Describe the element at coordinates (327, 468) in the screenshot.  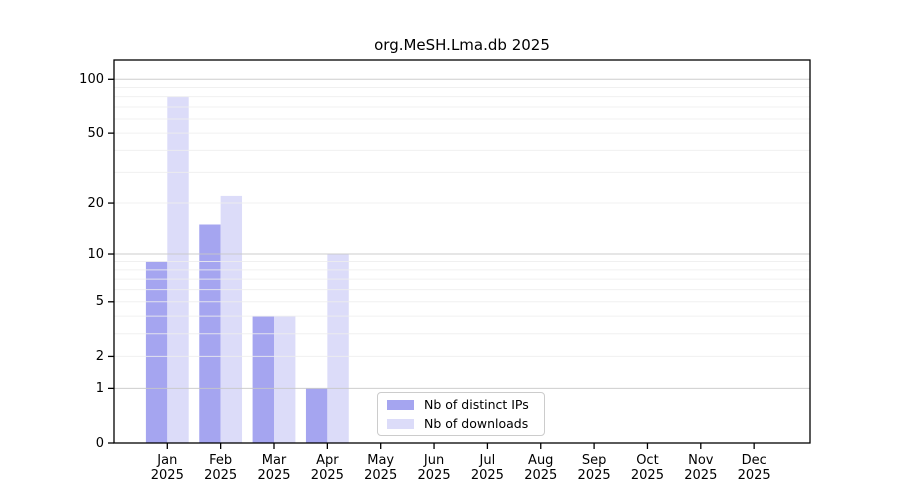
I see `x-tick-label-apr: Apr 2025` at that location.